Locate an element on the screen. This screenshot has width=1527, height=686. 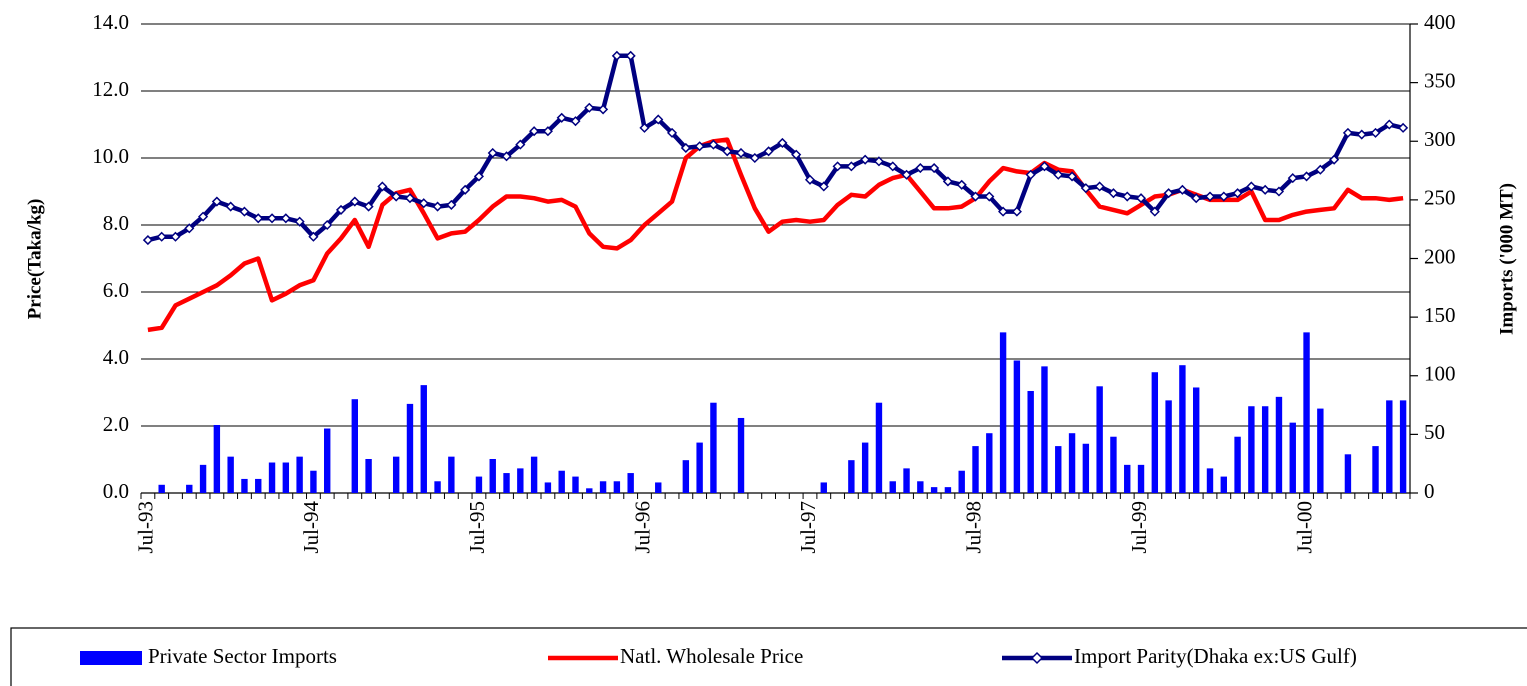
legend-label: Private Sector Imports is located at coordinates (242, 656).